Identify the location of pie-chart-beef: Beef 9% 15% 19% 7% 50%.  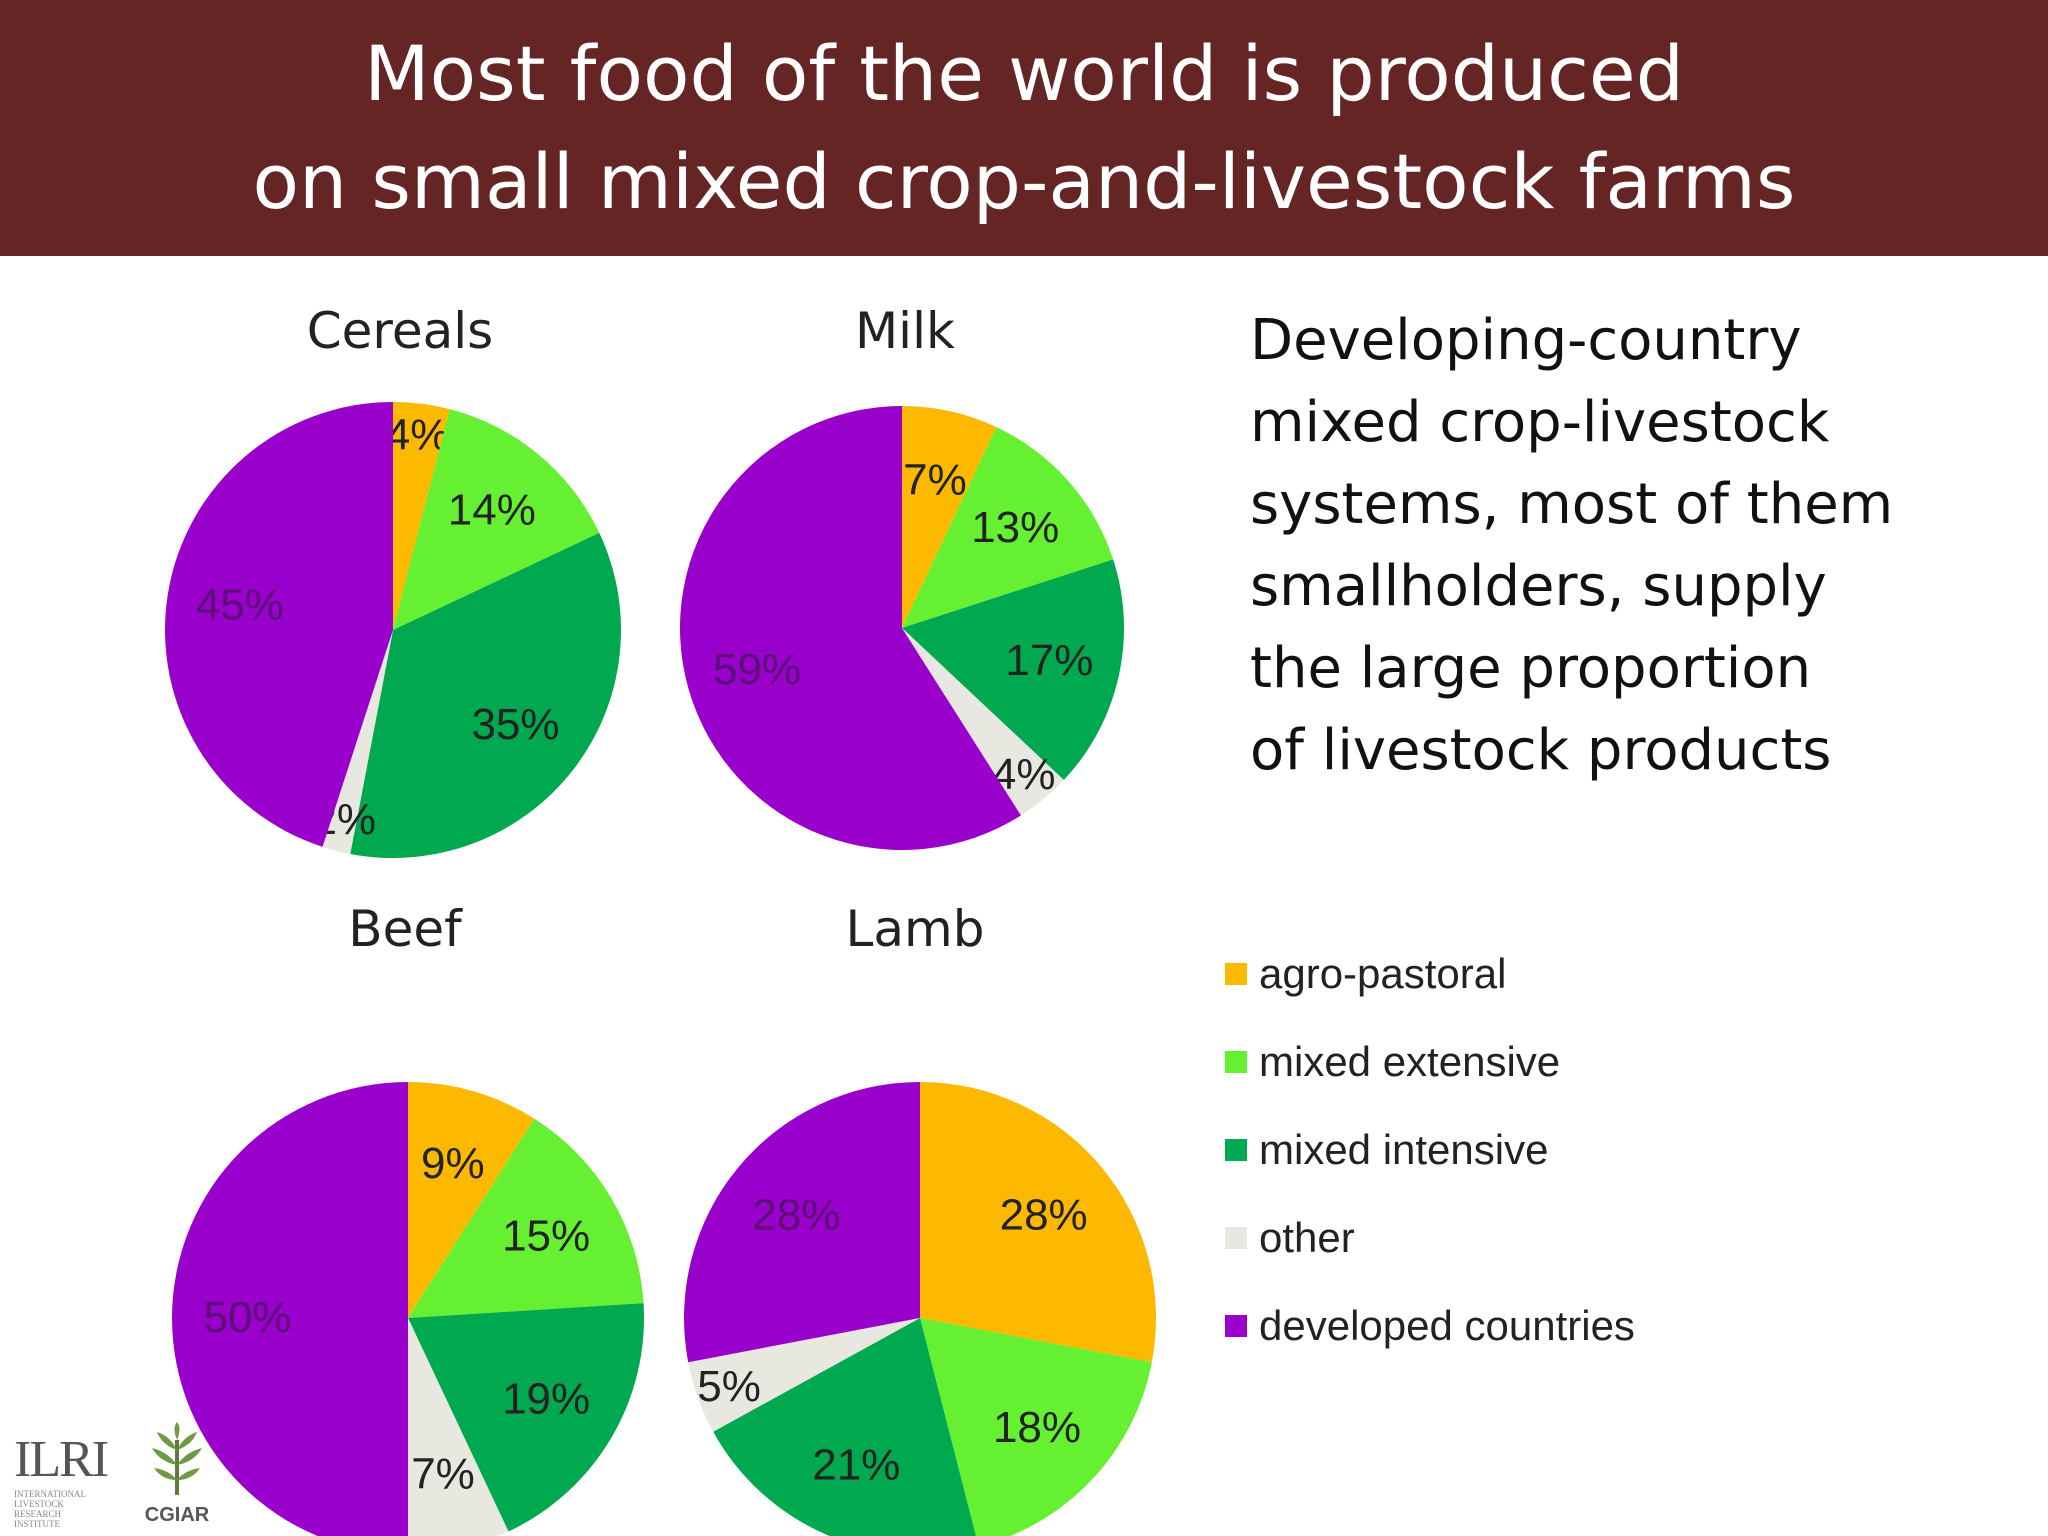
(405, 1213).